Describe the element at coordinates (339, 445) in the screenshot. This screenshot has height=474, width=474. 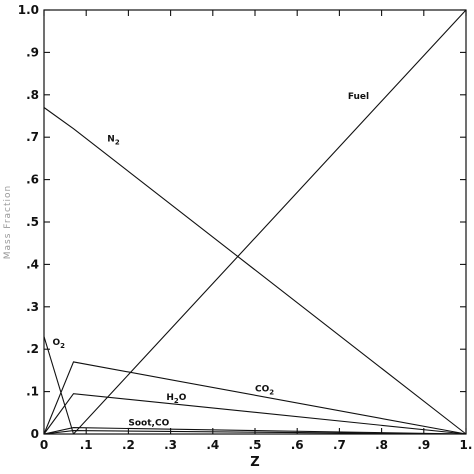
I see `x-tick-label: .7` at that location.